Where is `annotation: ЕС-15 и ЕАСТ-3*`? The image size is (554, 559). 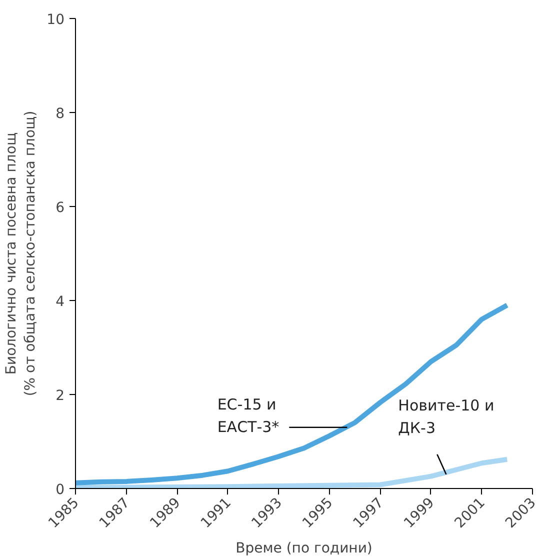 annotation: ЕС-15 и ЕАСТ-3* is located at coordinates (248, 415).